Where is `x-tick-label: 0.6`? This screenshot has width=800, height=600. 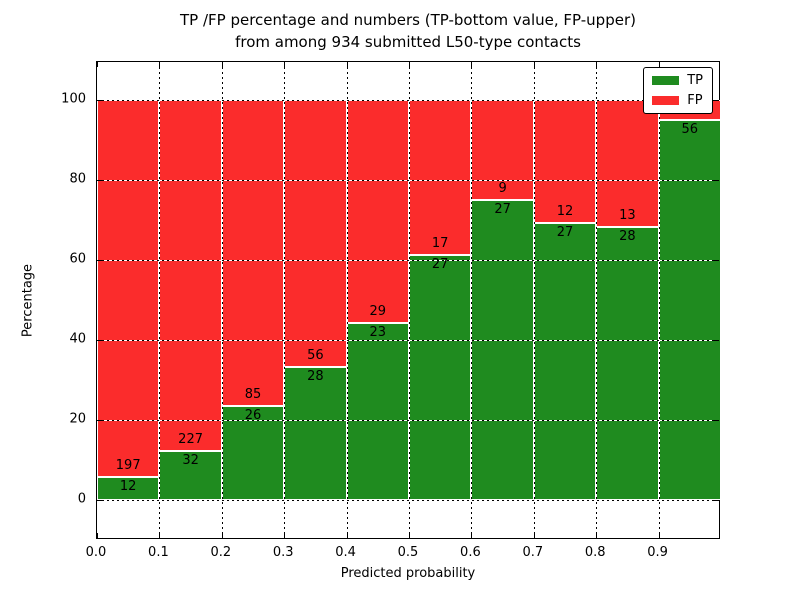
x-tick-label: 0.6 is located at coordinates (470, 552).